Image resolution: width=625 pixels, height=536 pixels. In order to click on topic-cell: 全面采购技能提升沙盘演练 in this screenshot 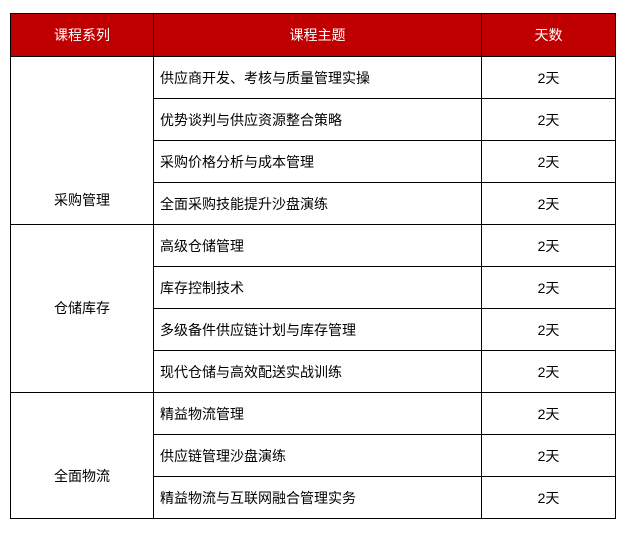, I will do `click(317, 203)`.